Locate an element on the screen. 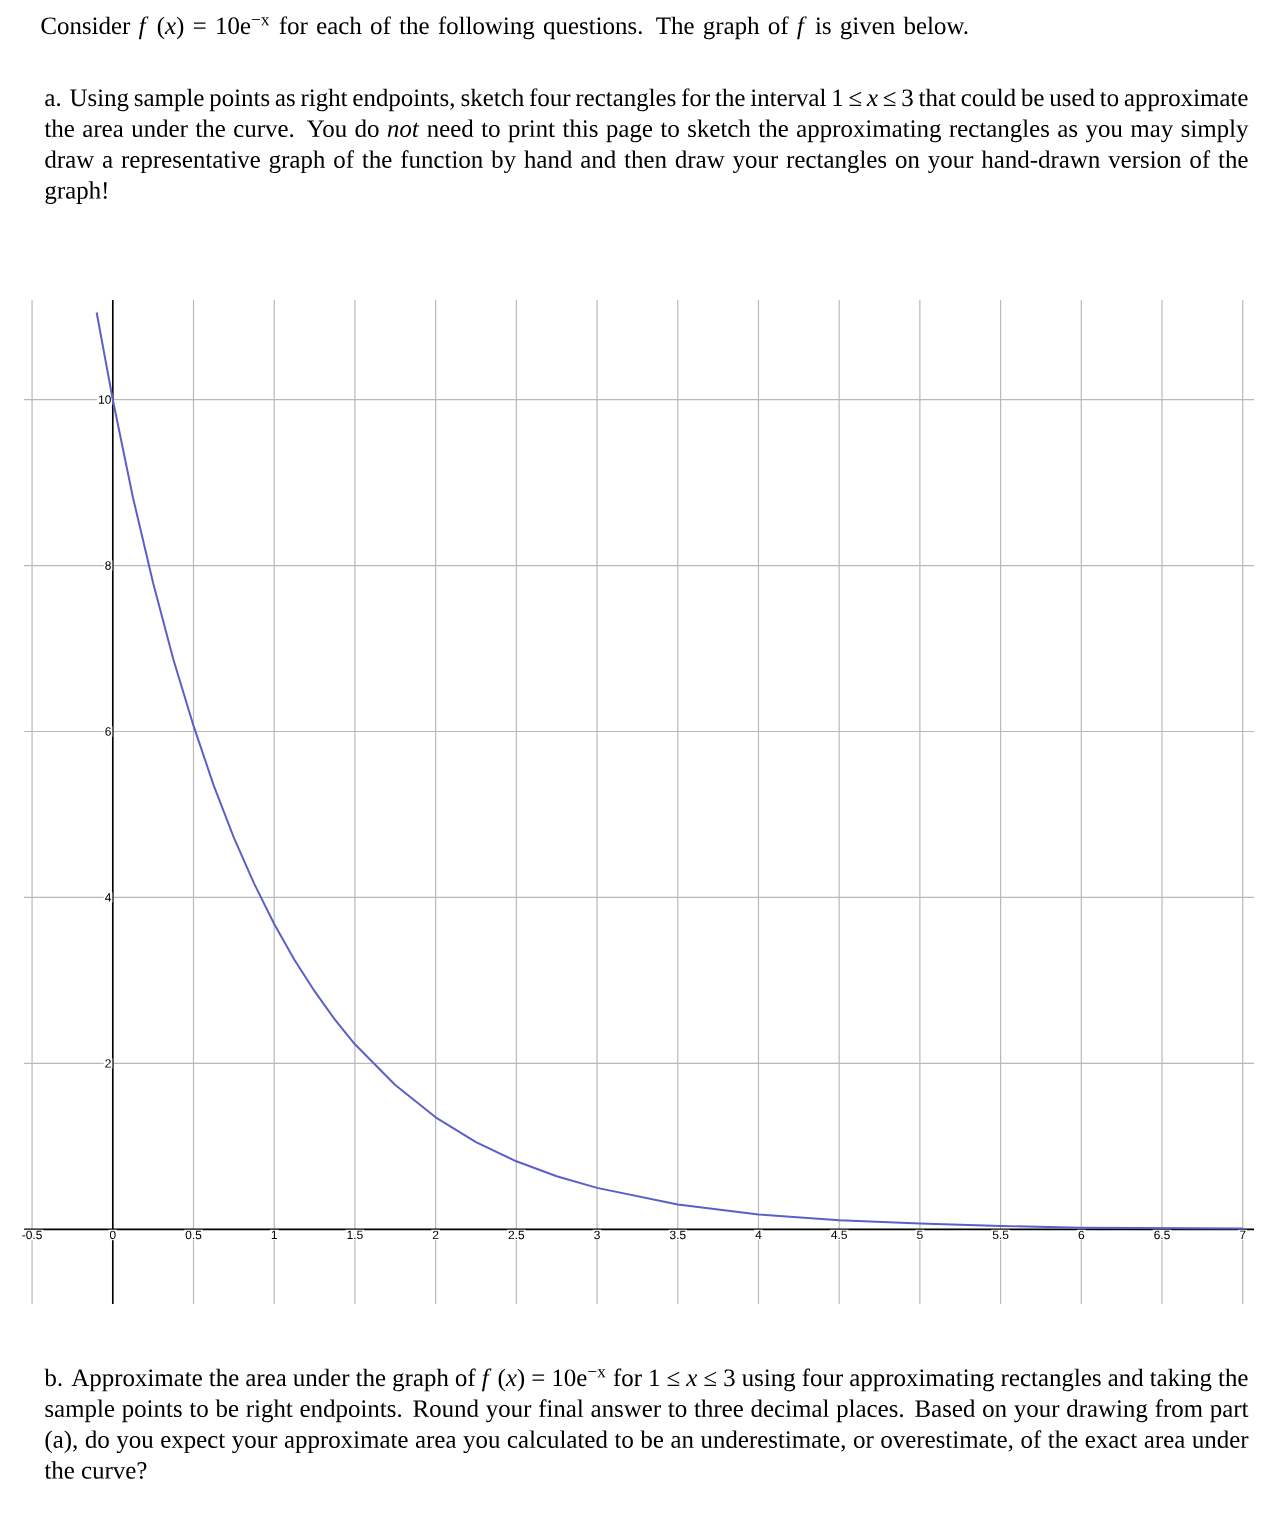 The width and height of the screenshot is (1276, 1538). text: b. Approximate the area under the graph of f (x) = 10e$^{−x}$ for 1 ≤ x ≤ 3 using four approximating rectangles and taking the sample points to be right endpoints. Round your final answer to three decimal places. Based on your drawing from part (a), do you expect your approximate area you calculated to be an underestimate, or overestimate, of the exact area under the curve? is located at coordinates (646, 1423).